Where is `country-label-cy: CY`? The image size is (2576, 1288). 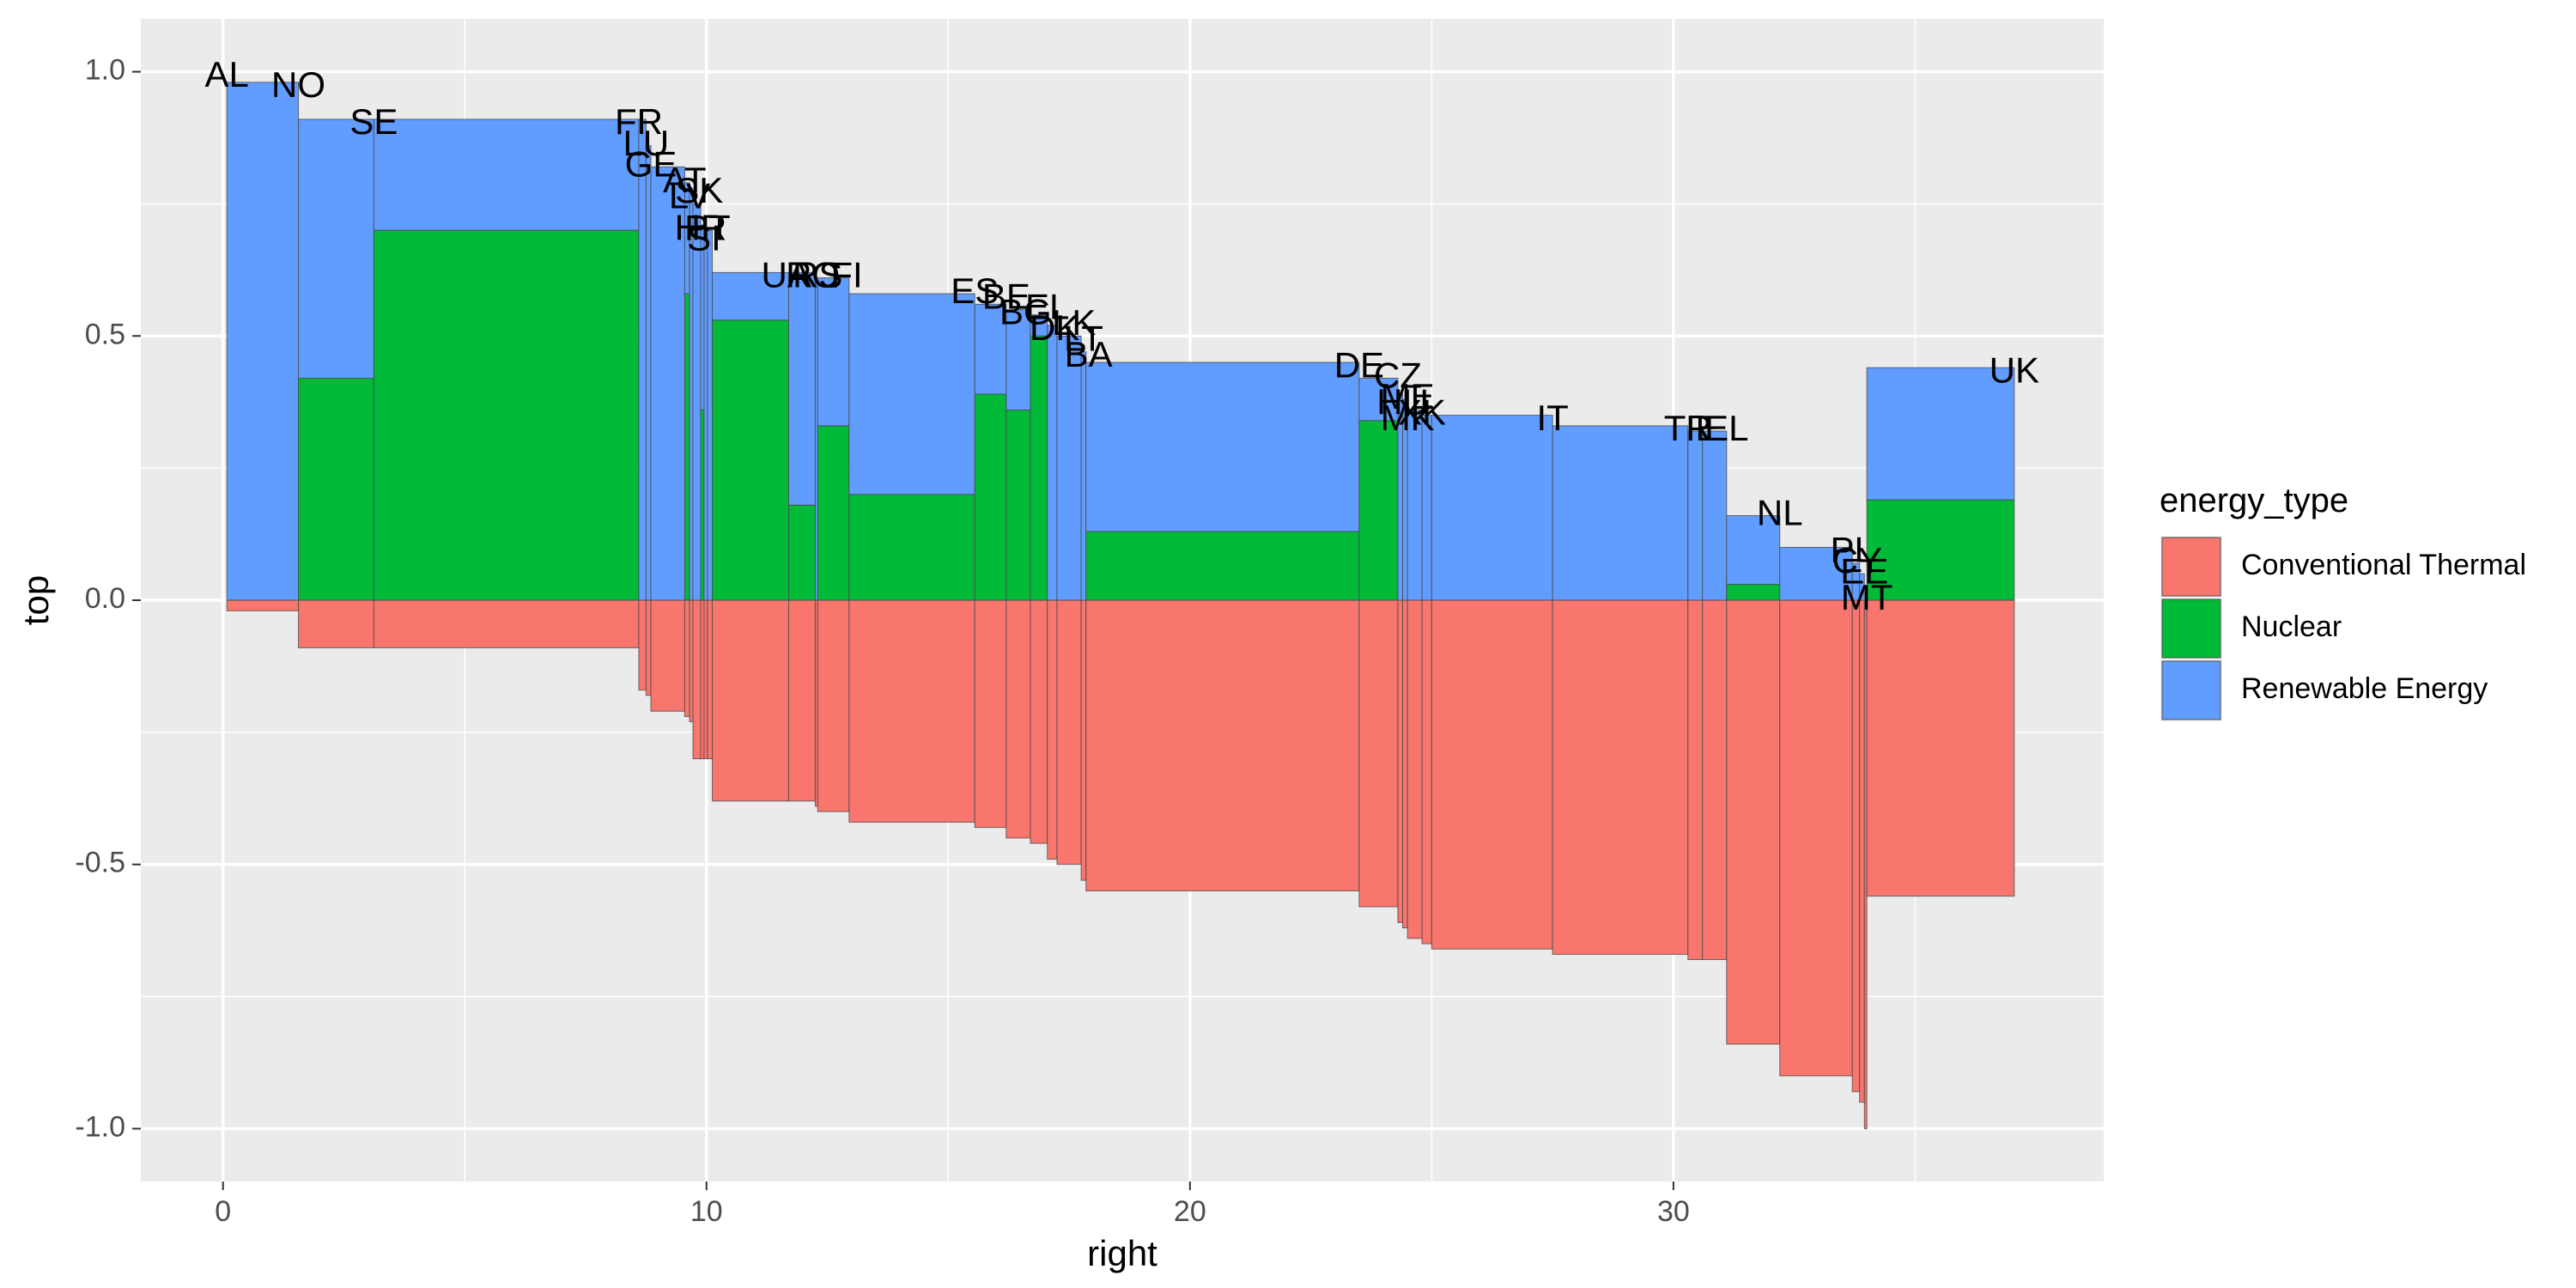
country-label-cy: CY is located at coordinates (1857, 560).